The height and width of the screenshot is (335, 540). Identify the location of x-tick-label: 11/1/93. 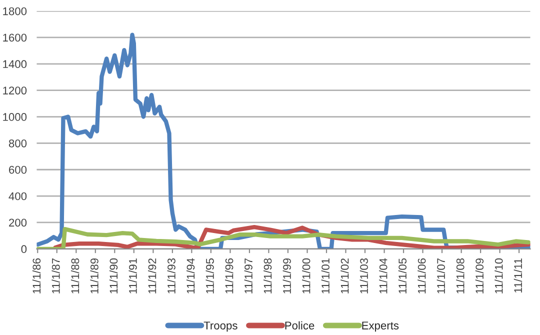
(171, 276).